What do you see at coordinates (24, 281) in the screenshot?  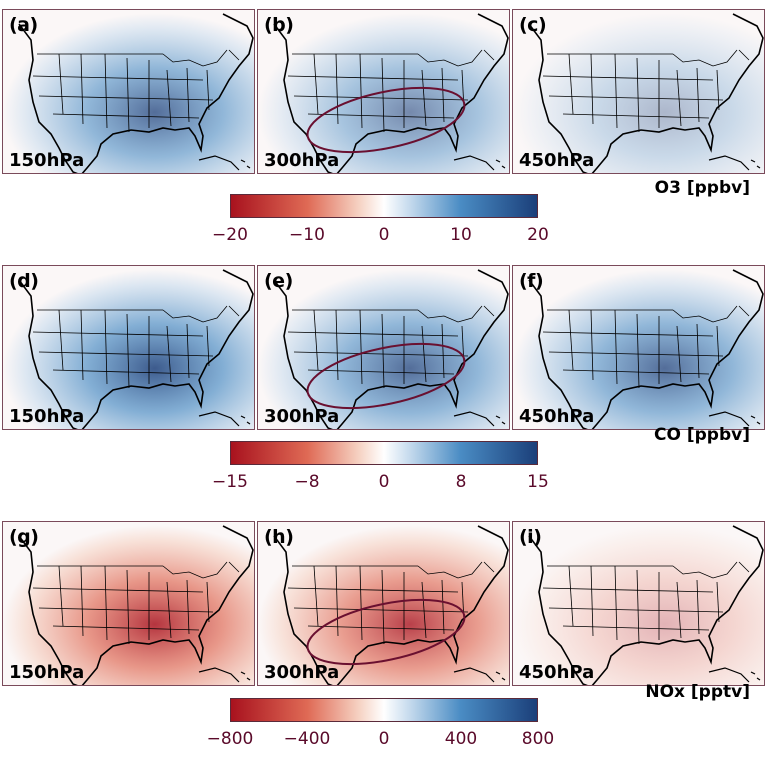 I see `panel-label: (d)` at bounding box center [24, 281].